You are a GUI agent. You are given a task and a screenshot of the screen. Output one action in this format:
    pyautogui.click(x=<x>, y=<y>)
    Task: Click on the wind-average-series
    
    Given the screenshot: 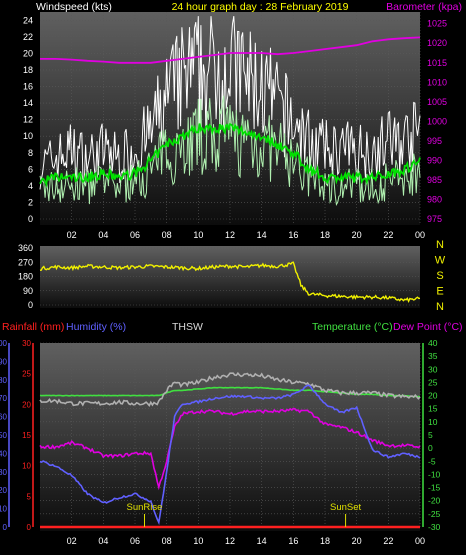 What is the action you would take?
    pyautogui.click(x=230, y=155)
    